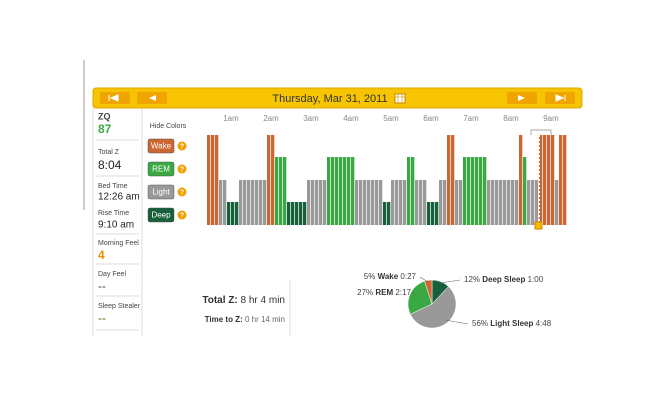 This screenshot has width=670, height=420. What do you see at coordinates (403, 292) in the screenshot?
I see `pie-duration: 2:17` at bounding box center [403, 292].